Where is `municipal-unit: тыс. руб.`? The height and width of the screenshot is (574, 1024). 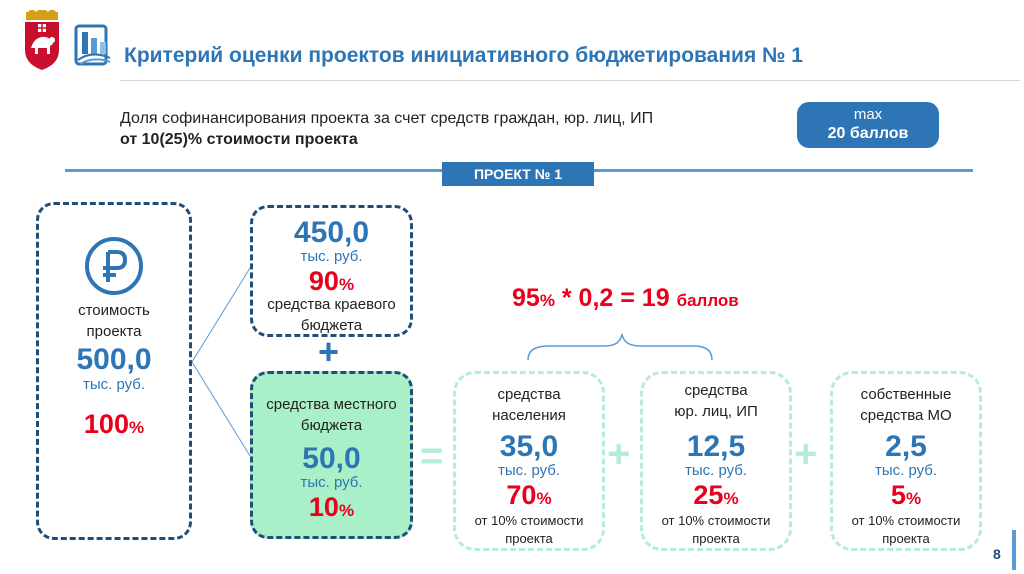 municipal-unit: тыс. руб. is located at coordinates (906, 470).